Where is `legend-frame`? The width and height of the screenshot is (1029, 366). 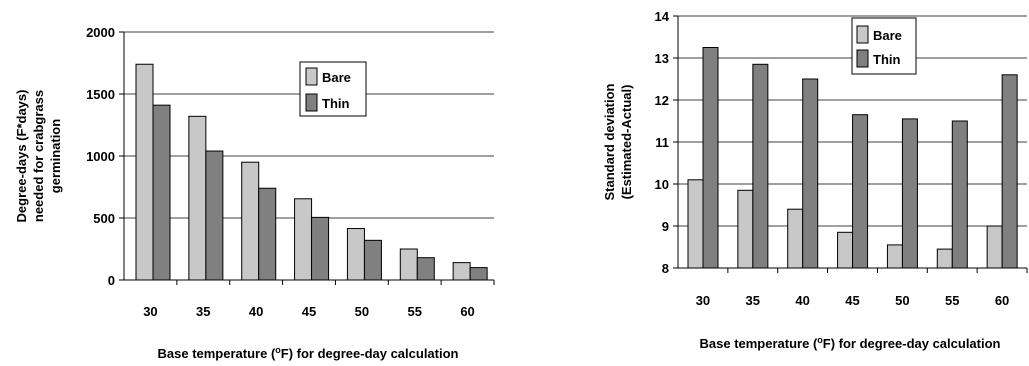 legend-frame is located at coordinates (884, 46).